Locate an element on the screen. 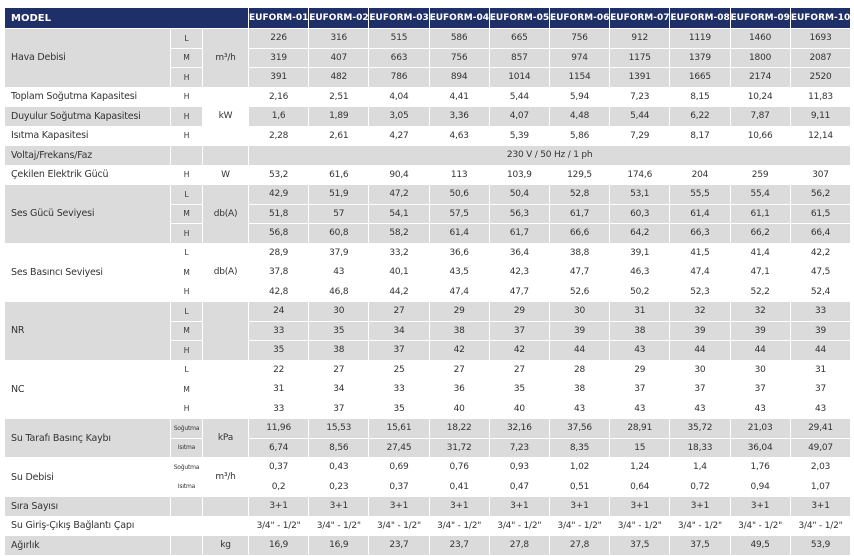 The image size is (854, 556). value-cell: 36,6 is located at coordinates (459, 253).